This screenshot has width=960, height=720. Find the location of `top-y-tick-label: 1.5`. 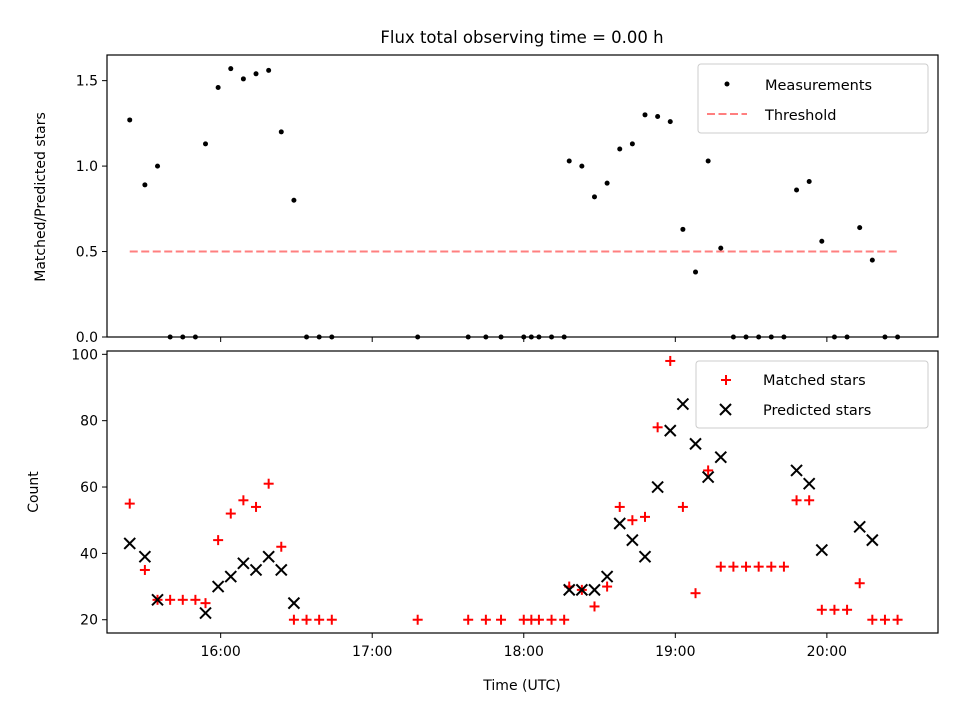

top-y-tick-label: 1.5 is located at coordinates (87, 82).